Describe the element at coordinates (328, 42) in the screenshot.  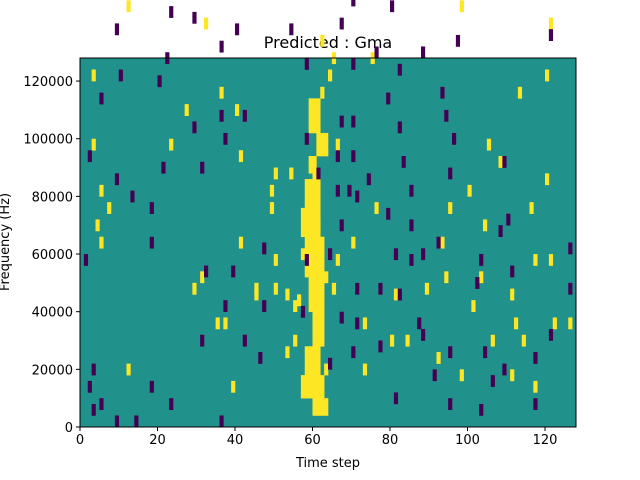
I see `chart-title: Predicted : Gma` at that location.